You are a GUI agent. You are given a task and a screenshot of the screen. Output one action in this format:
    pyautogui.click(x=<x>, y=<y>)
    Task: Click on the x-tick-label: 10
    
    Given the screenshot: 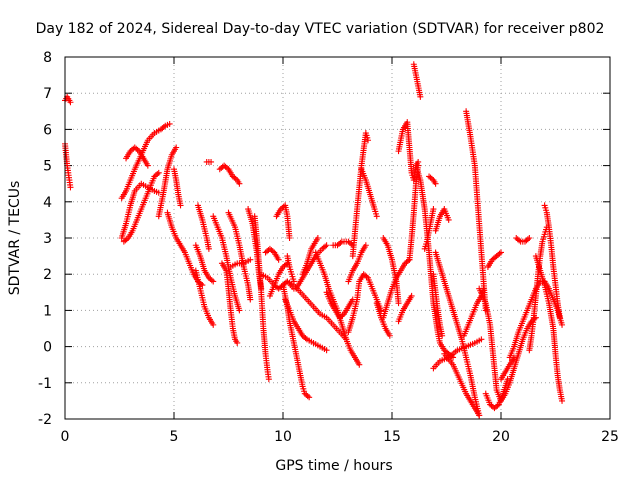 What is the action you would take?
    pyautogui.click(x=283, y=437)
    